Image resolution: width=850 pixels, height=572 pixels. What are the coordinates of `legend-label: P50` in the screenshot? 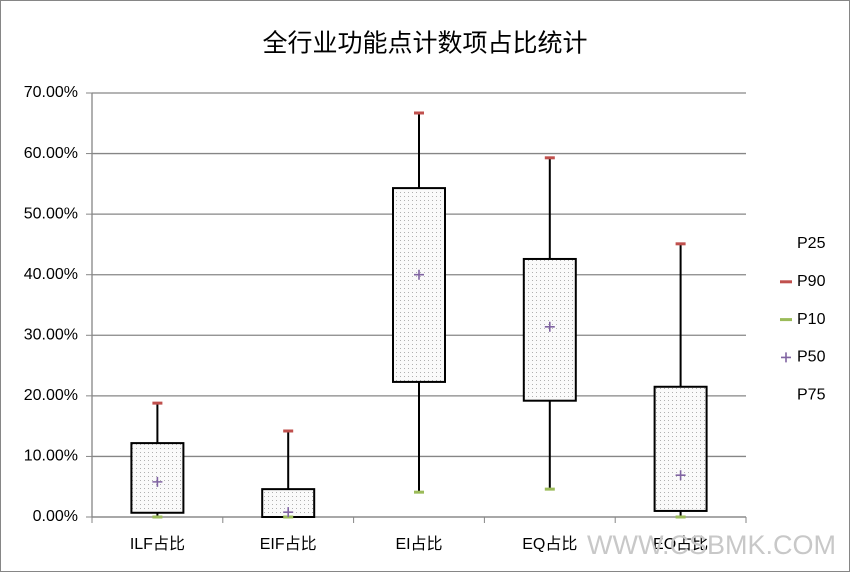 It's located at (811, 357).